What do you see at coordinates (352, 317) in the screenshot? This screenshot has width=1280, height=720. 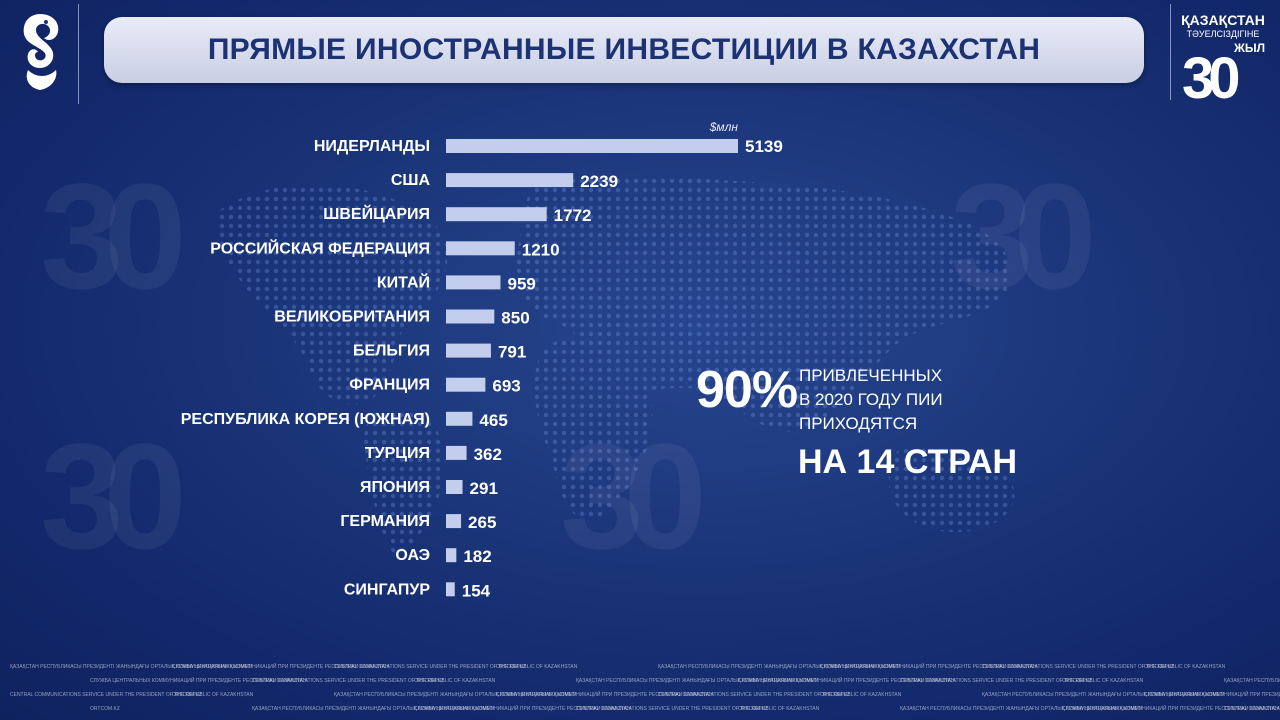 I see `category-label: ВЕЛИКОБРИТАНИЯ` at bounding box center [352, 317].